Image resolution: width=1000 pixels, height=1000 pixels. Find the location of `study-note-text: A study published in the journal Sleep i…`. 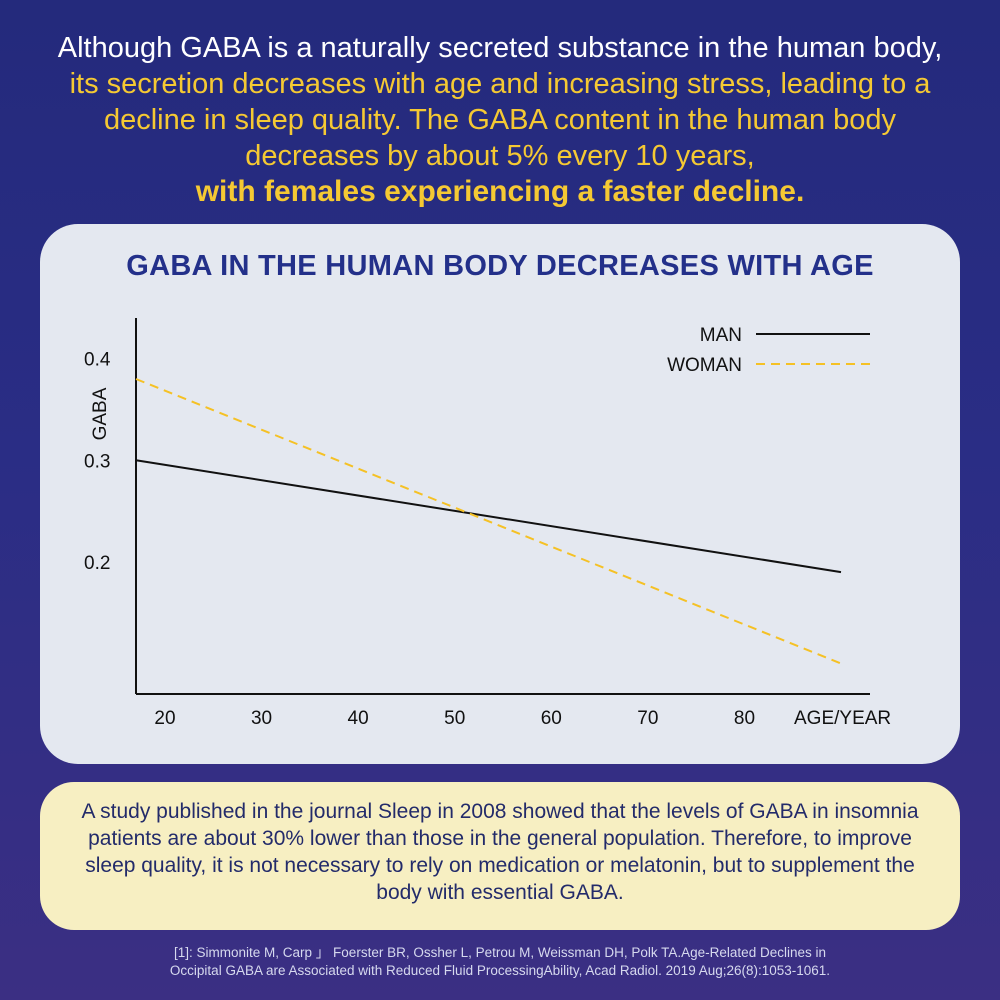

study-note-text: A study published in the journal Sleep i… is located at coordinates (500, 852).